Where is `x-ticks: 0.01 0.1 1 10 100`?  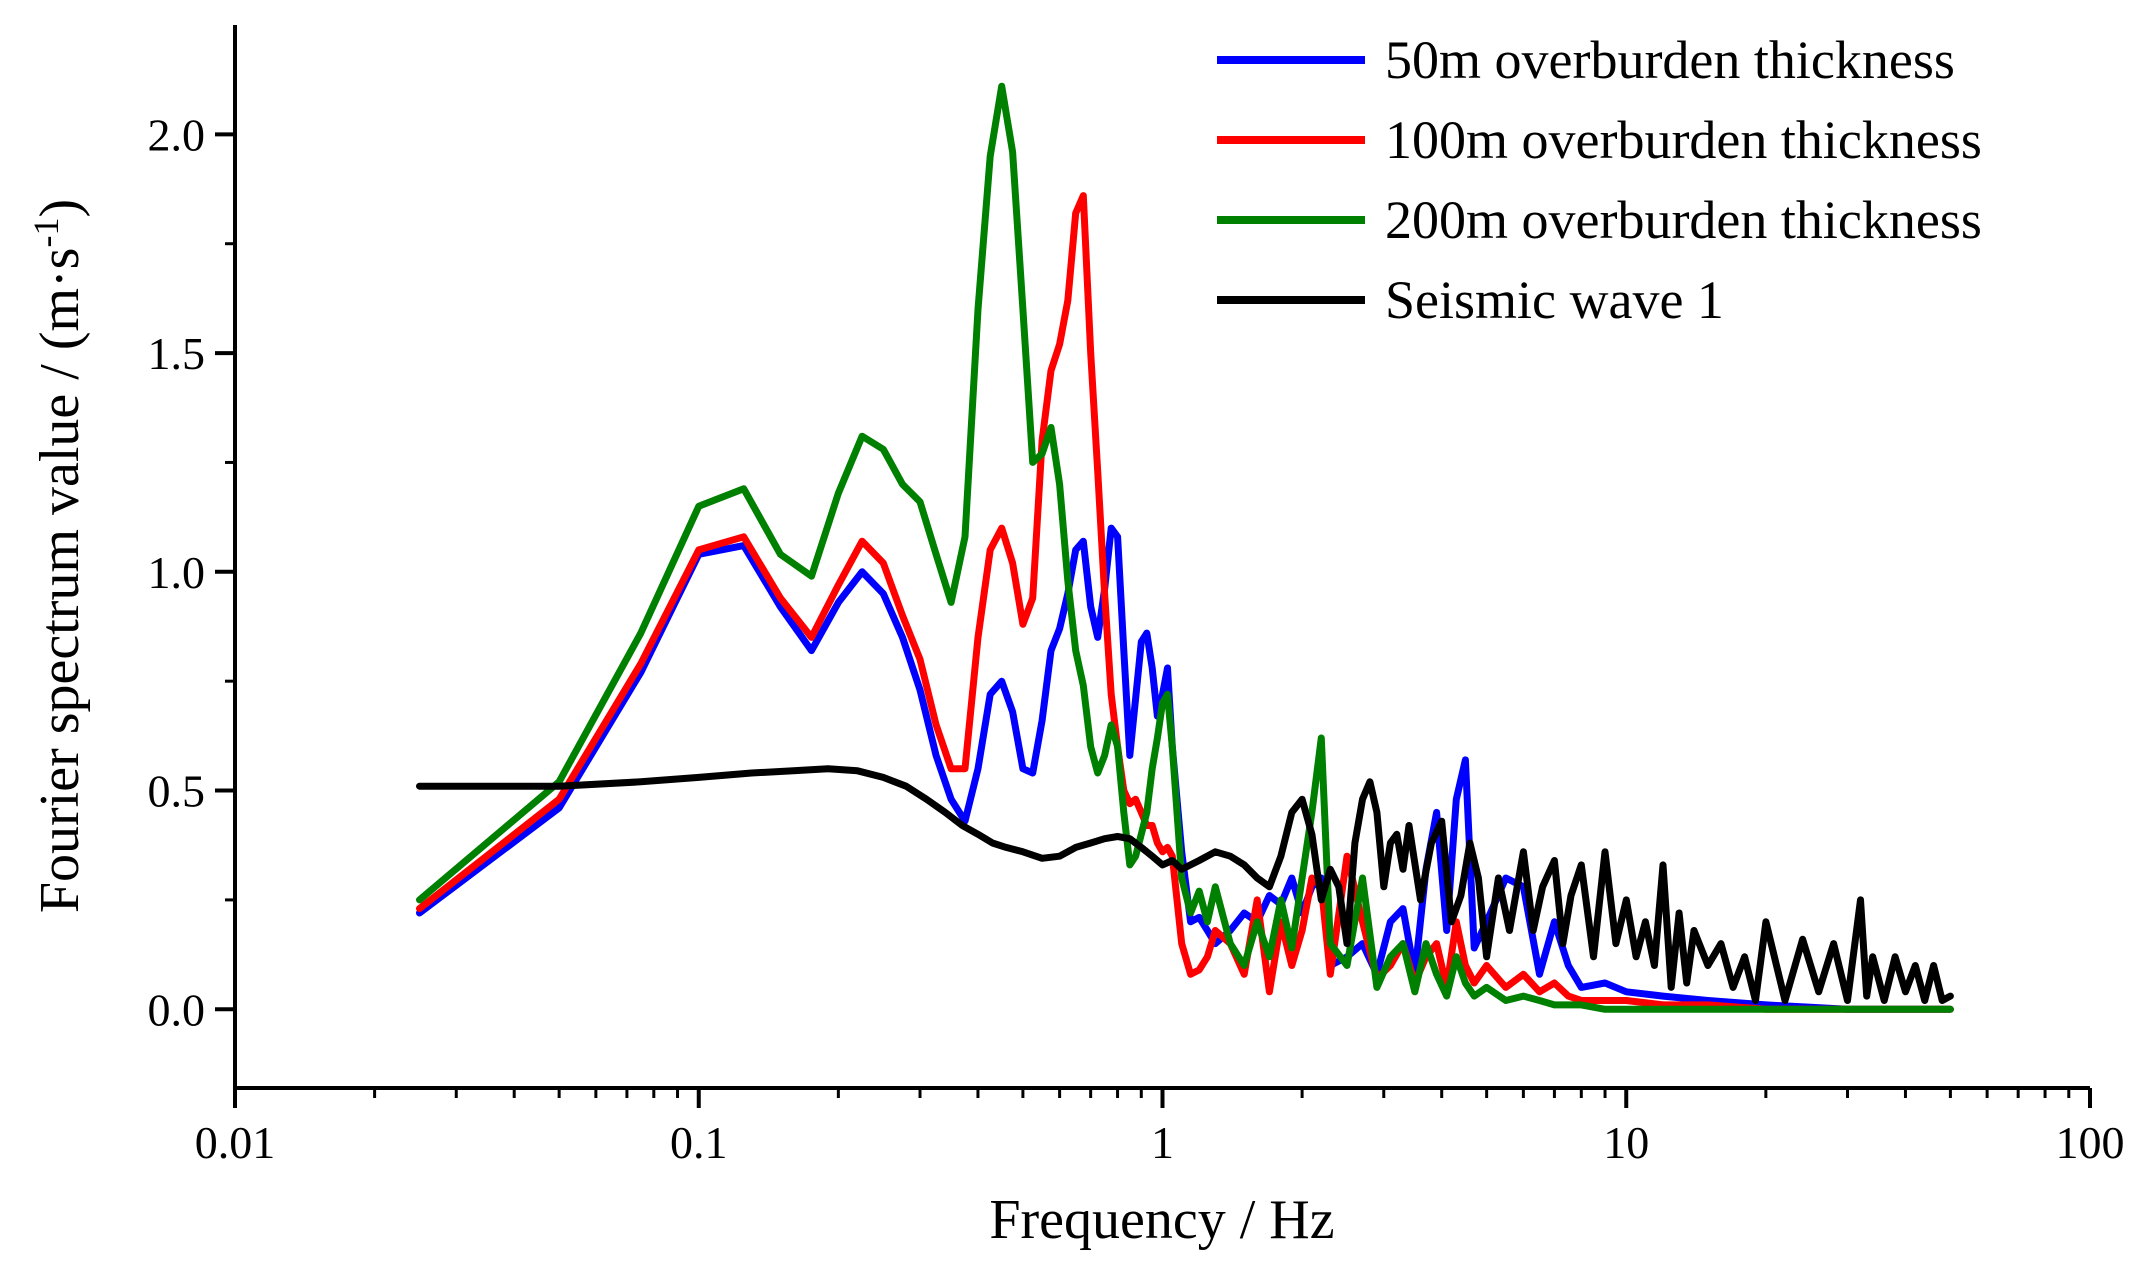
x-ticks: 0.01 0.1 1 10 100 is located at coordinates (1160, 1128).